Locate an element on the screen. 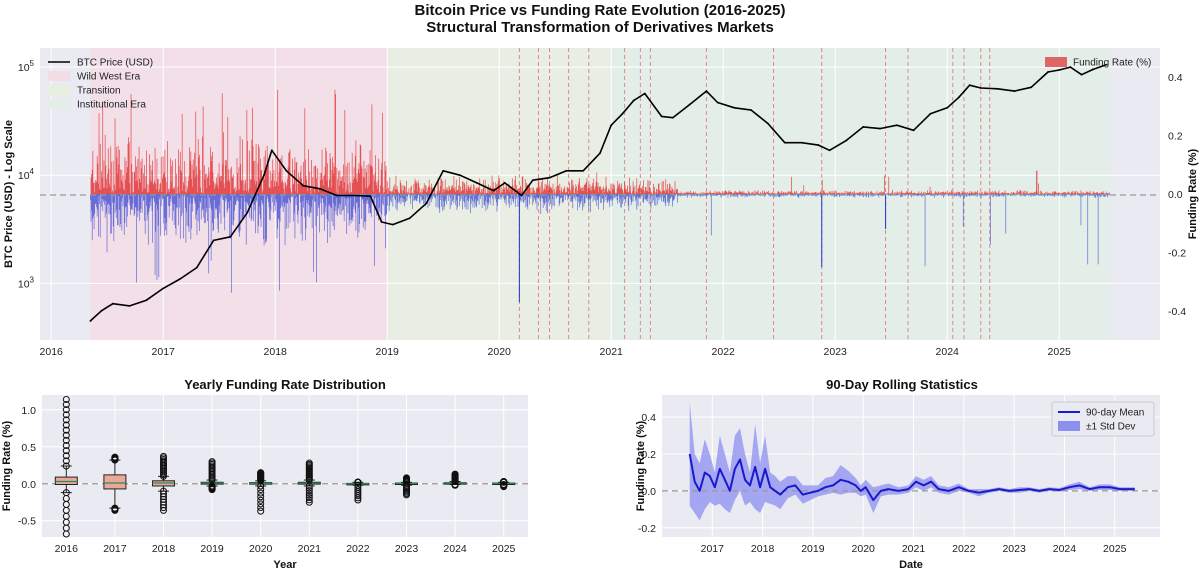 The width and height of the screenshot is (1200, 572). tick-exponent: 5 is located at coordinates (32, 63).